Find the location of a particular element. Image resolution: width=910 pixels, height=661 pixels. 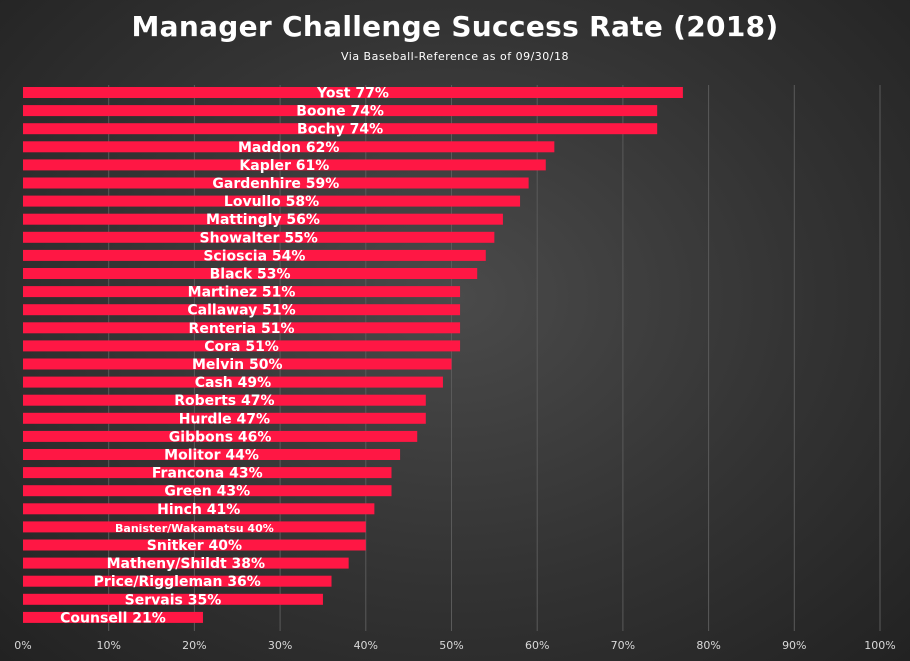

bar-mattingly is located at coordinates (263, 219).